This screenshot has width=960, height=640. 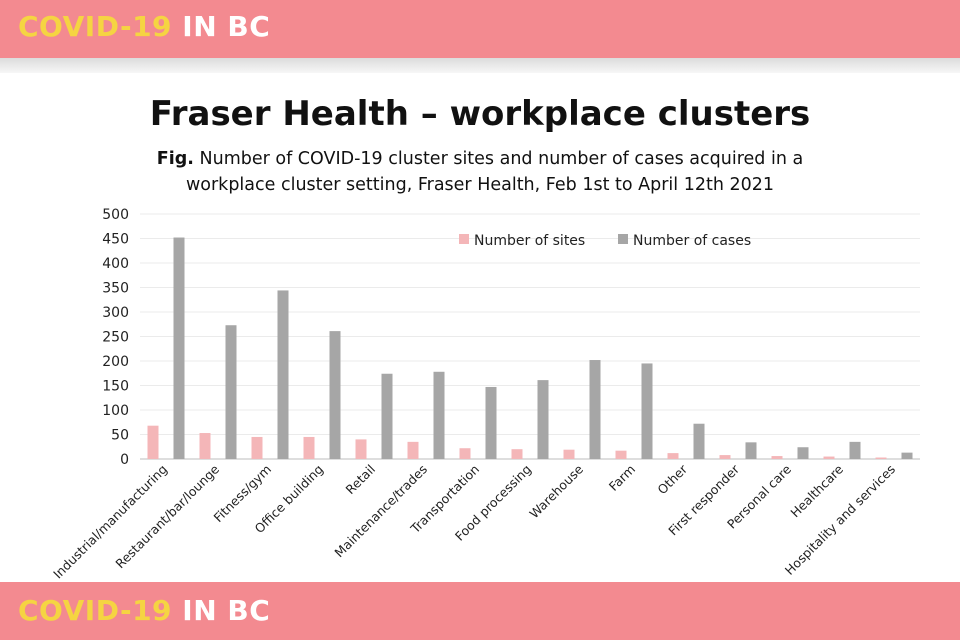 What do you see at coordinates (692, 241) in the screenshot?
I see `legend-label: Number of cases` at bounding box center [692, 241].